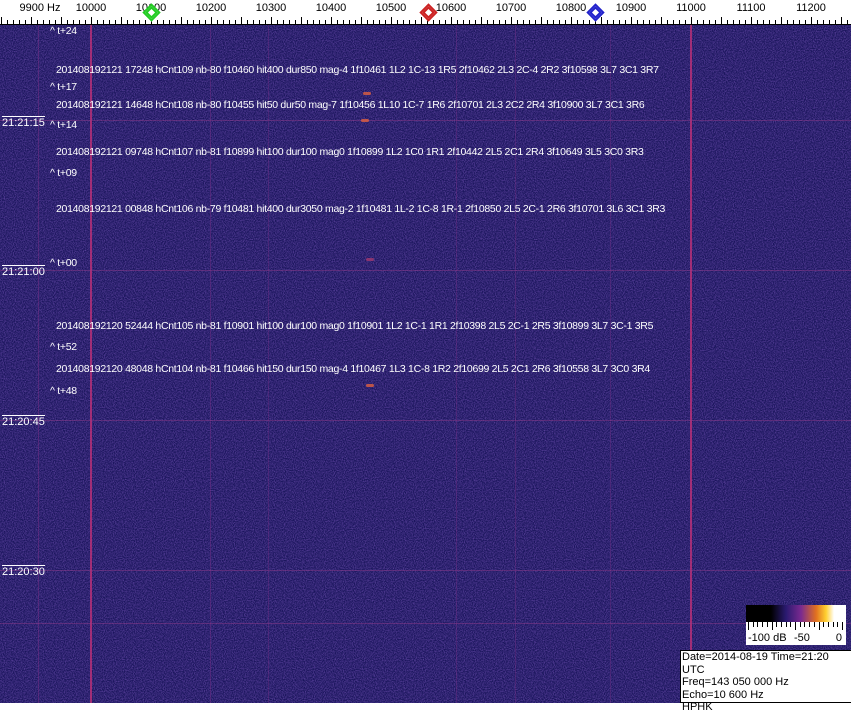 Image resolution: width=851 pixels, height=714 pixels. Describe the element at coordinates (451, 8) in the screenshot. I see `freq-label: 10600` at that location.